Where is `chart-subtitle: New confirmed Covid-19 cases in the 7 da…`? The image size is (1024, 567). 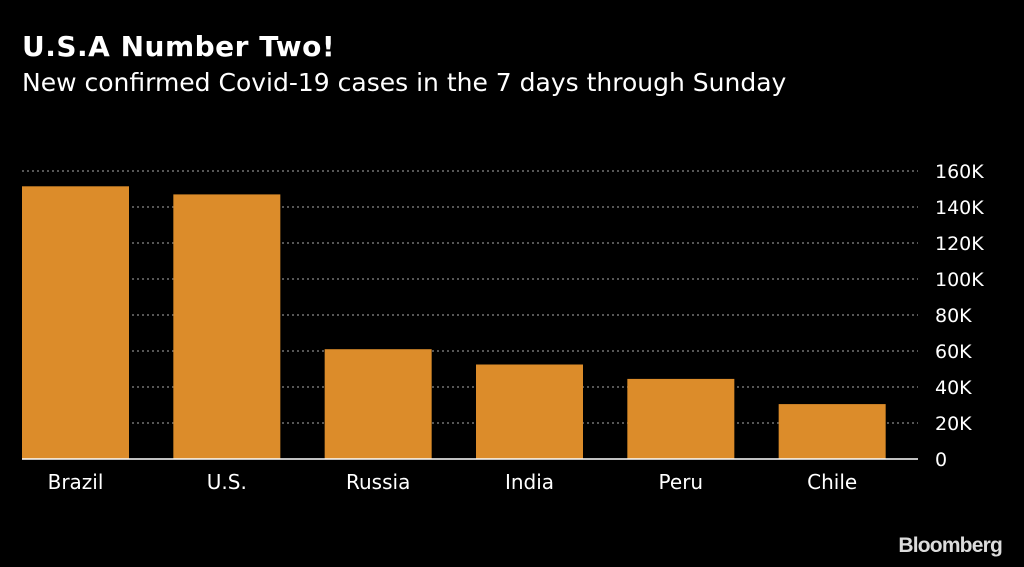 chart-subtitle: New confirmed Covid-19 cases in the 7 da… is located at coordinates (404, 82).